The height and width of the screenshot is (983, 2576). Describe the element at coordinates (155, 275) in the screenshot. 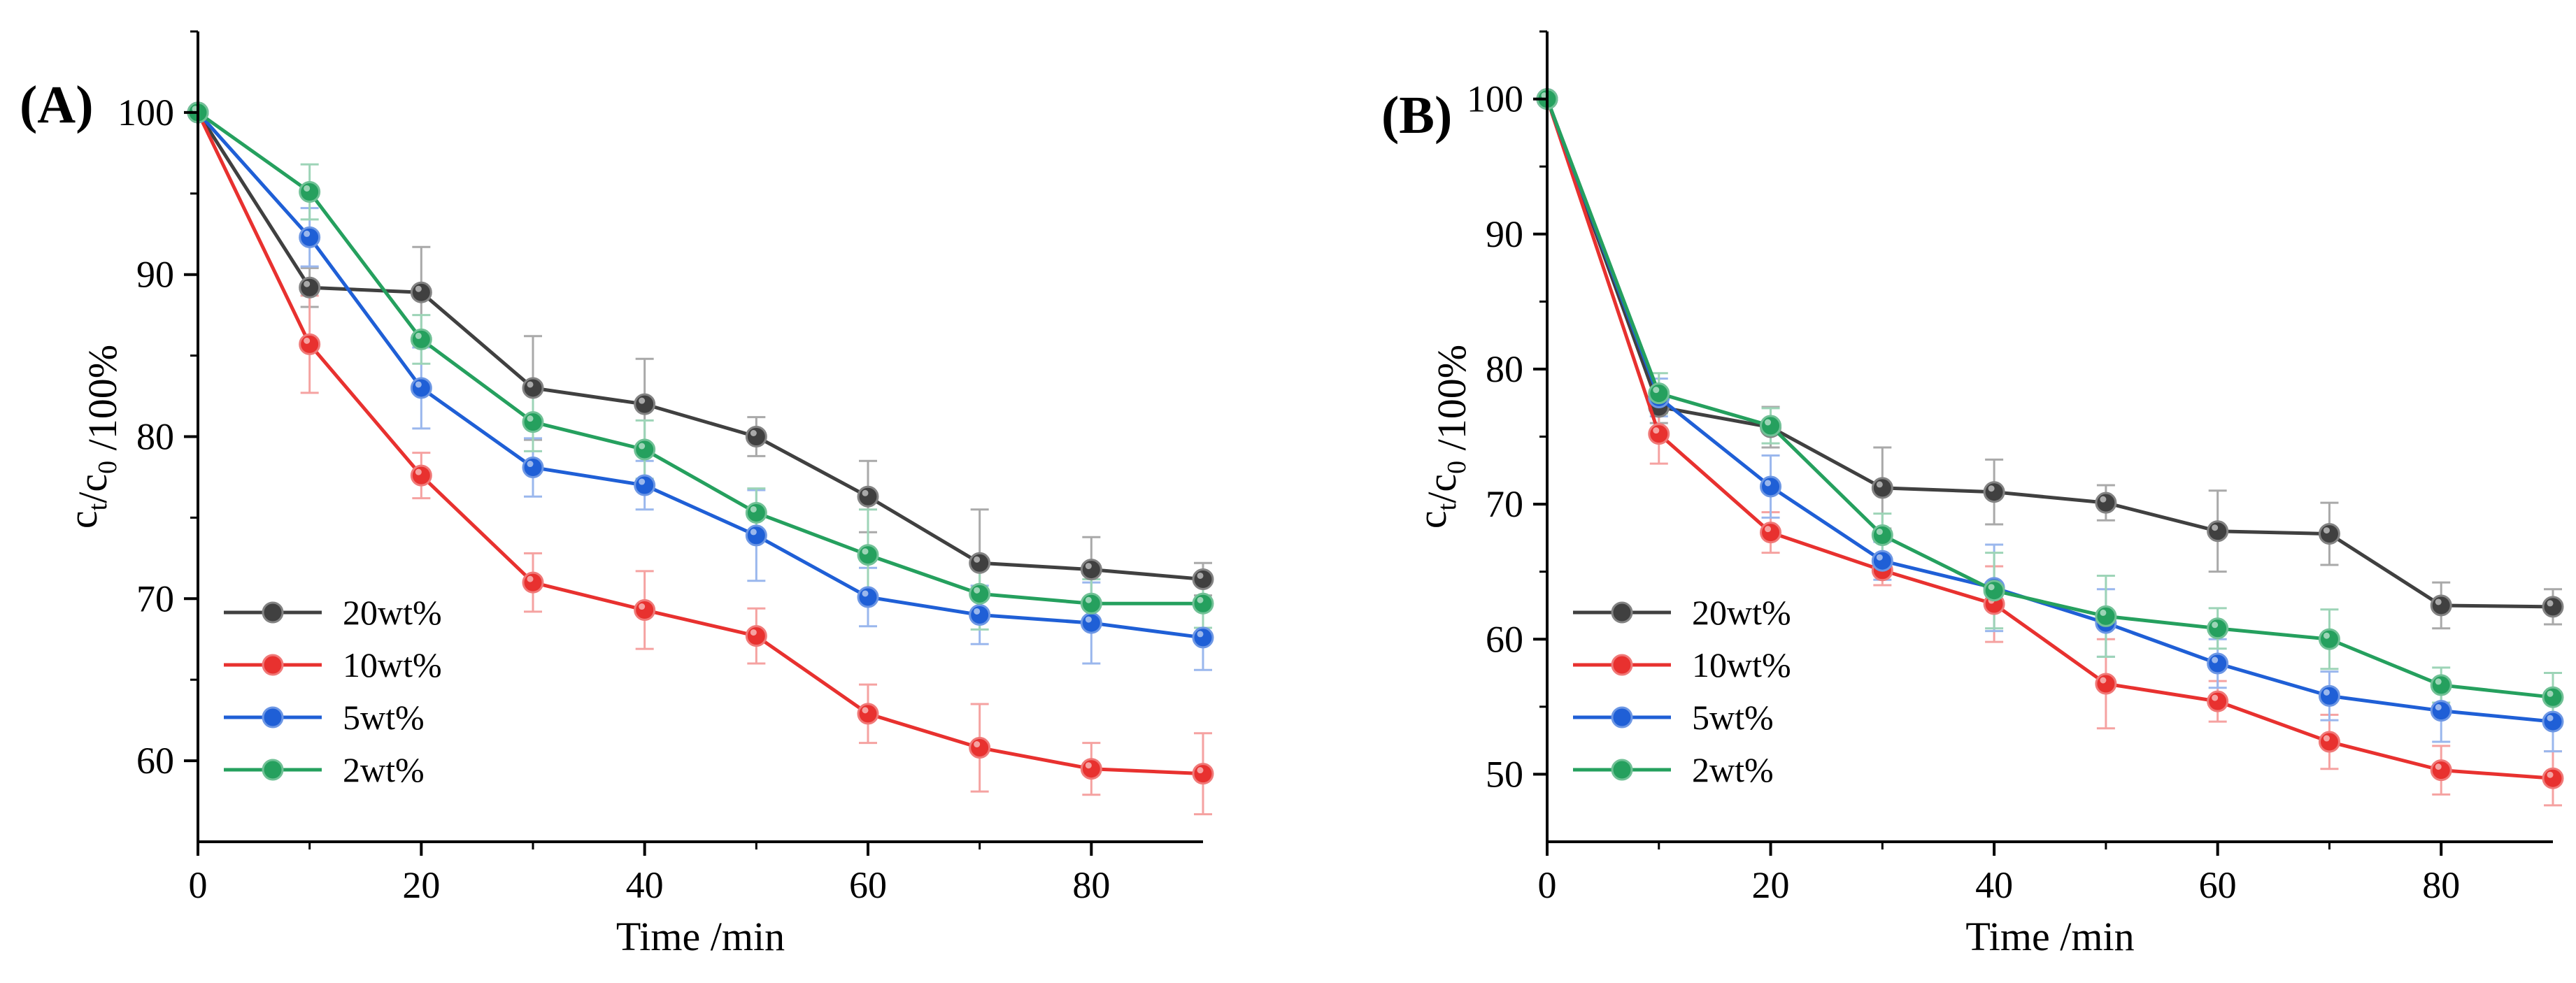

I see `y-tick-label: 90` at that location.